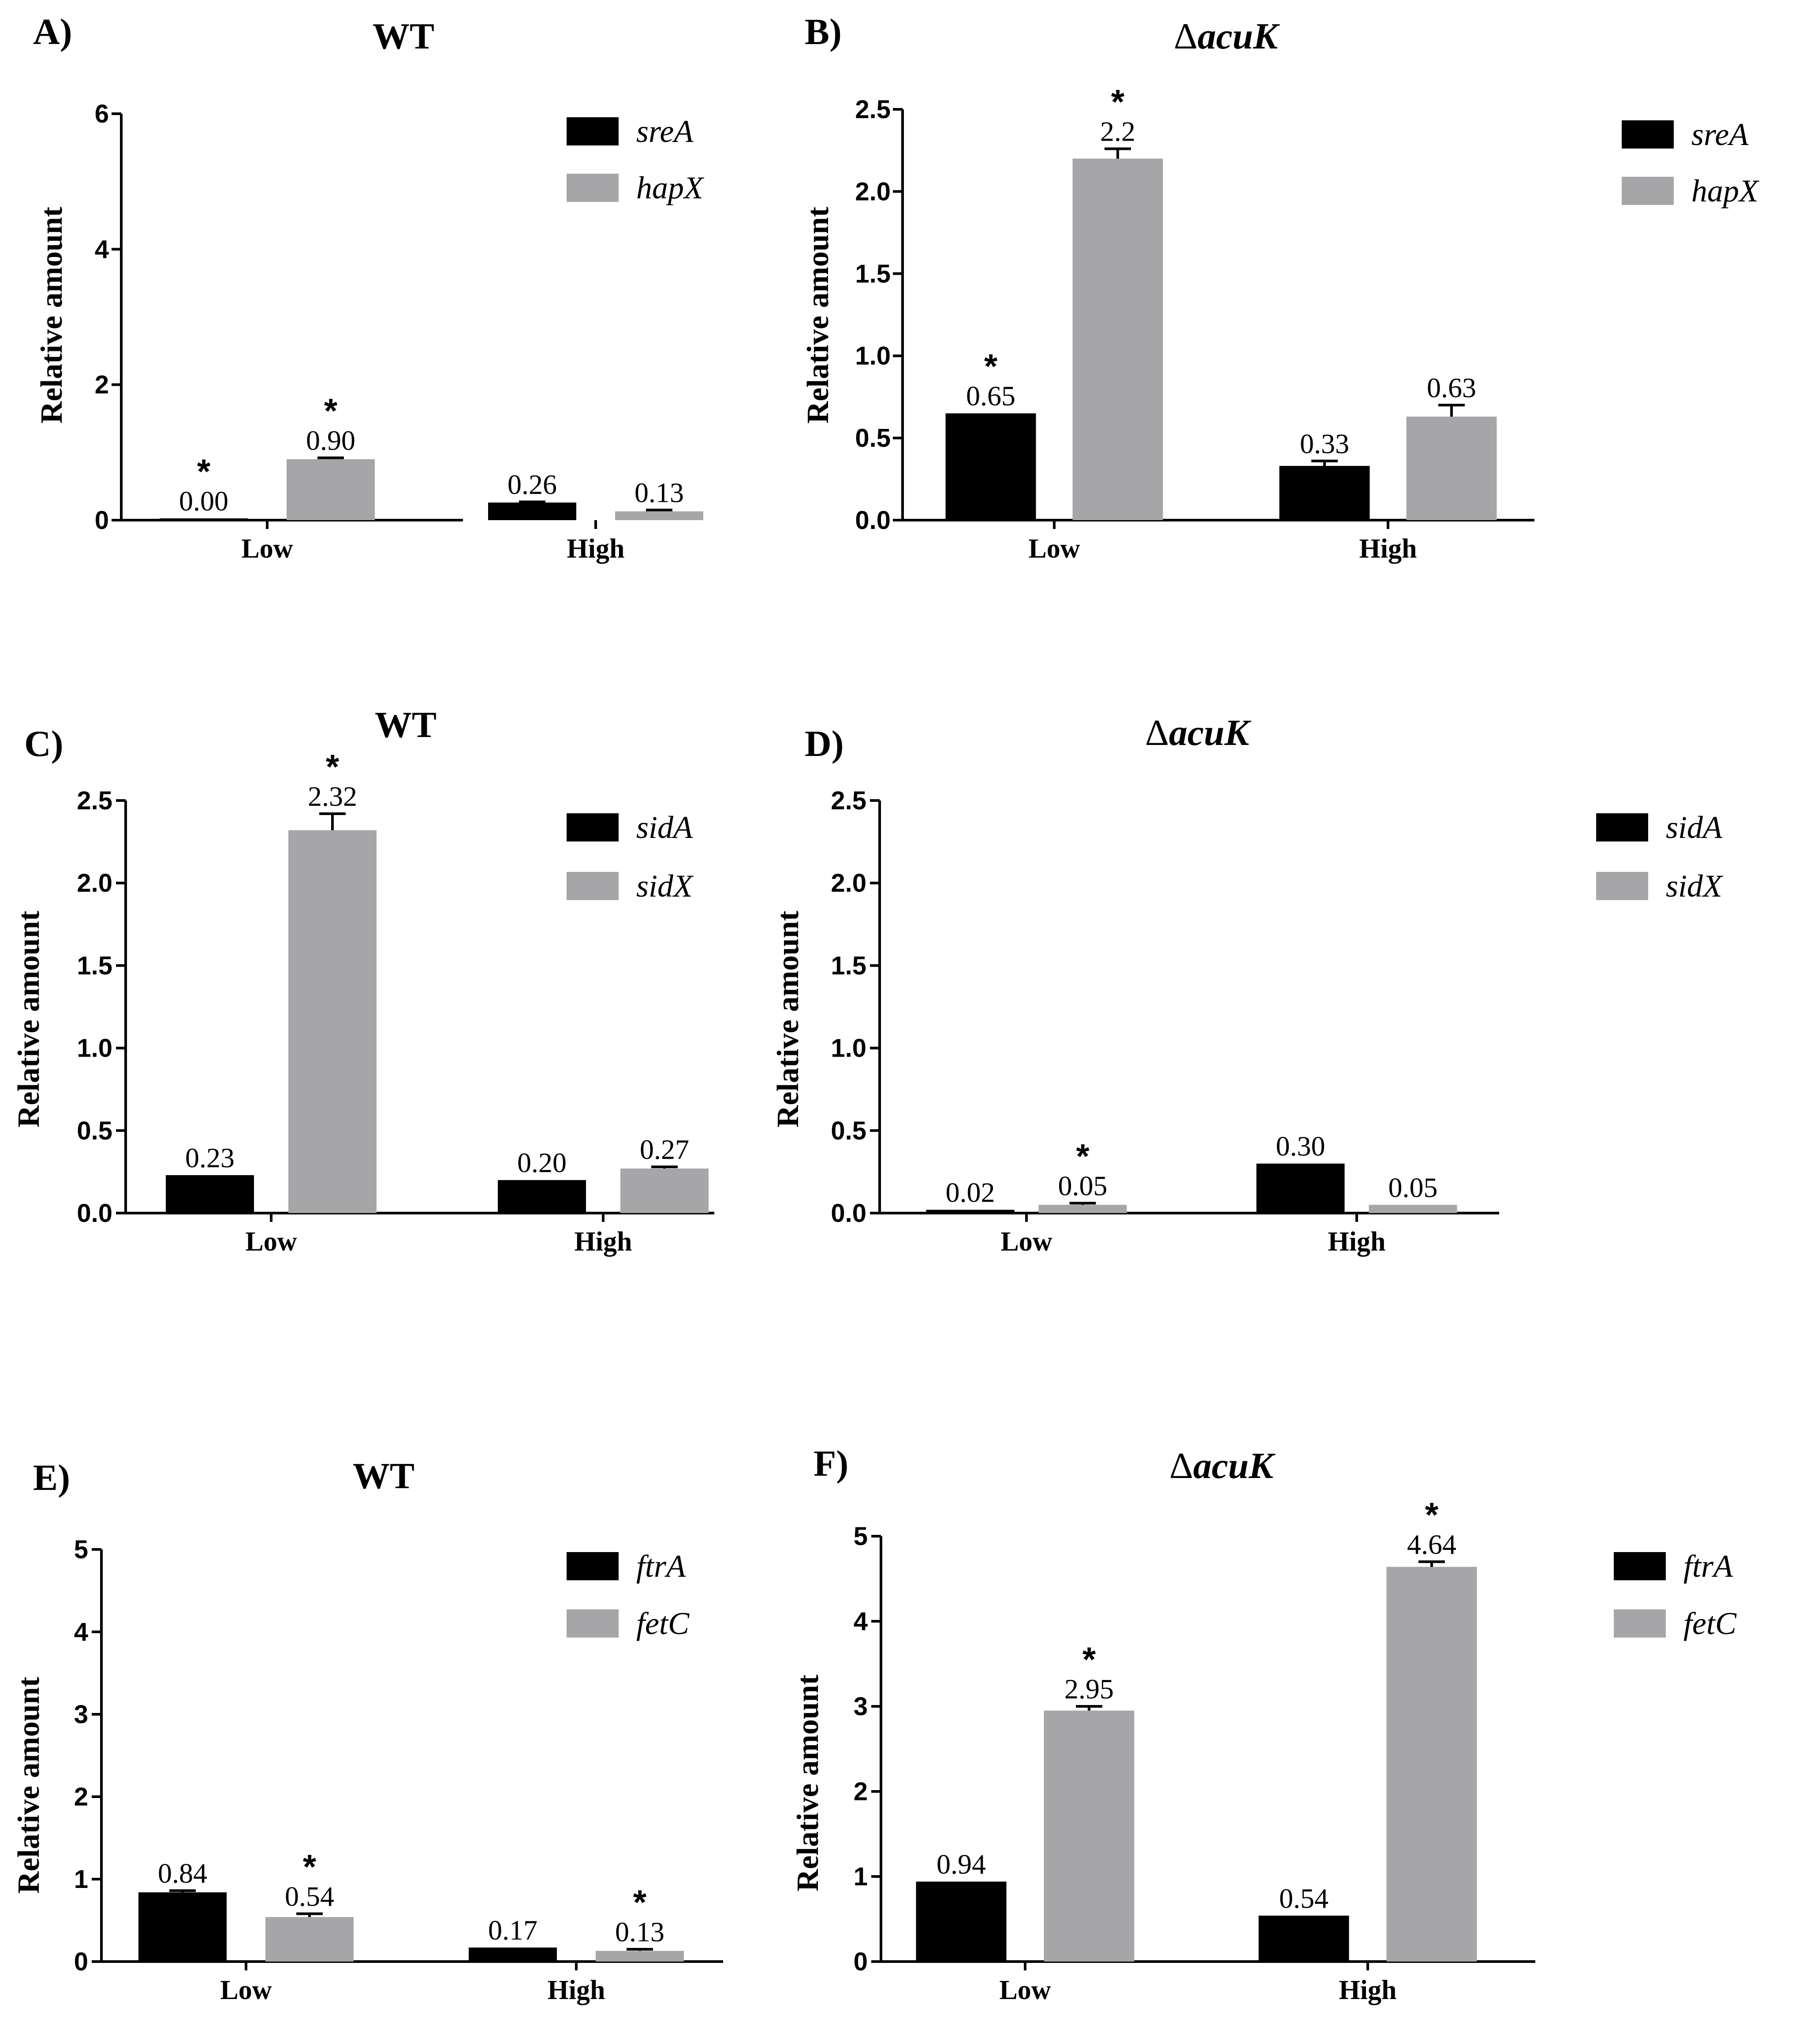 The width and height of the screenshot is (1795, 2044). Describe the element at coordinates (542, 1196) in the screenshot. I see `bar-sidA-high` at that location.